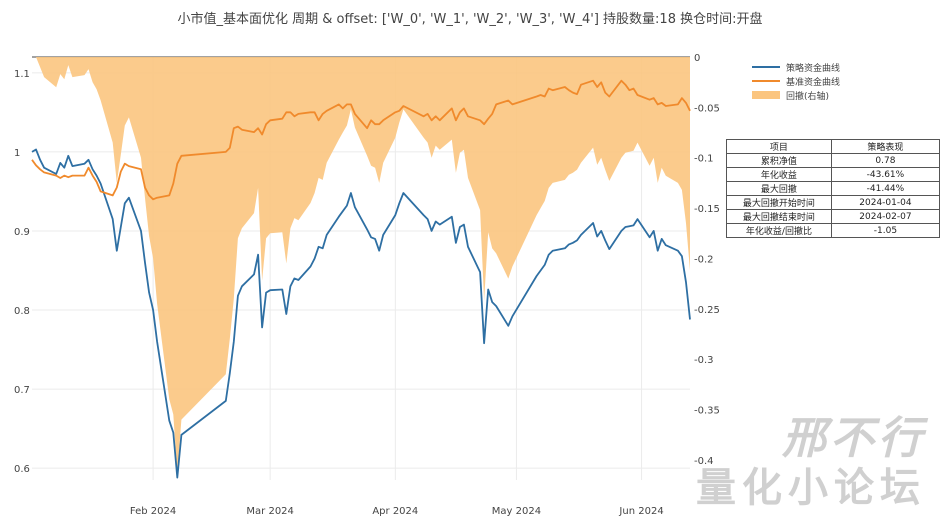 Image resolution: width=940 pixels, height=526 pixels. I want to click on watermark: 邢不行 量化小论坛, so click(811, 462).